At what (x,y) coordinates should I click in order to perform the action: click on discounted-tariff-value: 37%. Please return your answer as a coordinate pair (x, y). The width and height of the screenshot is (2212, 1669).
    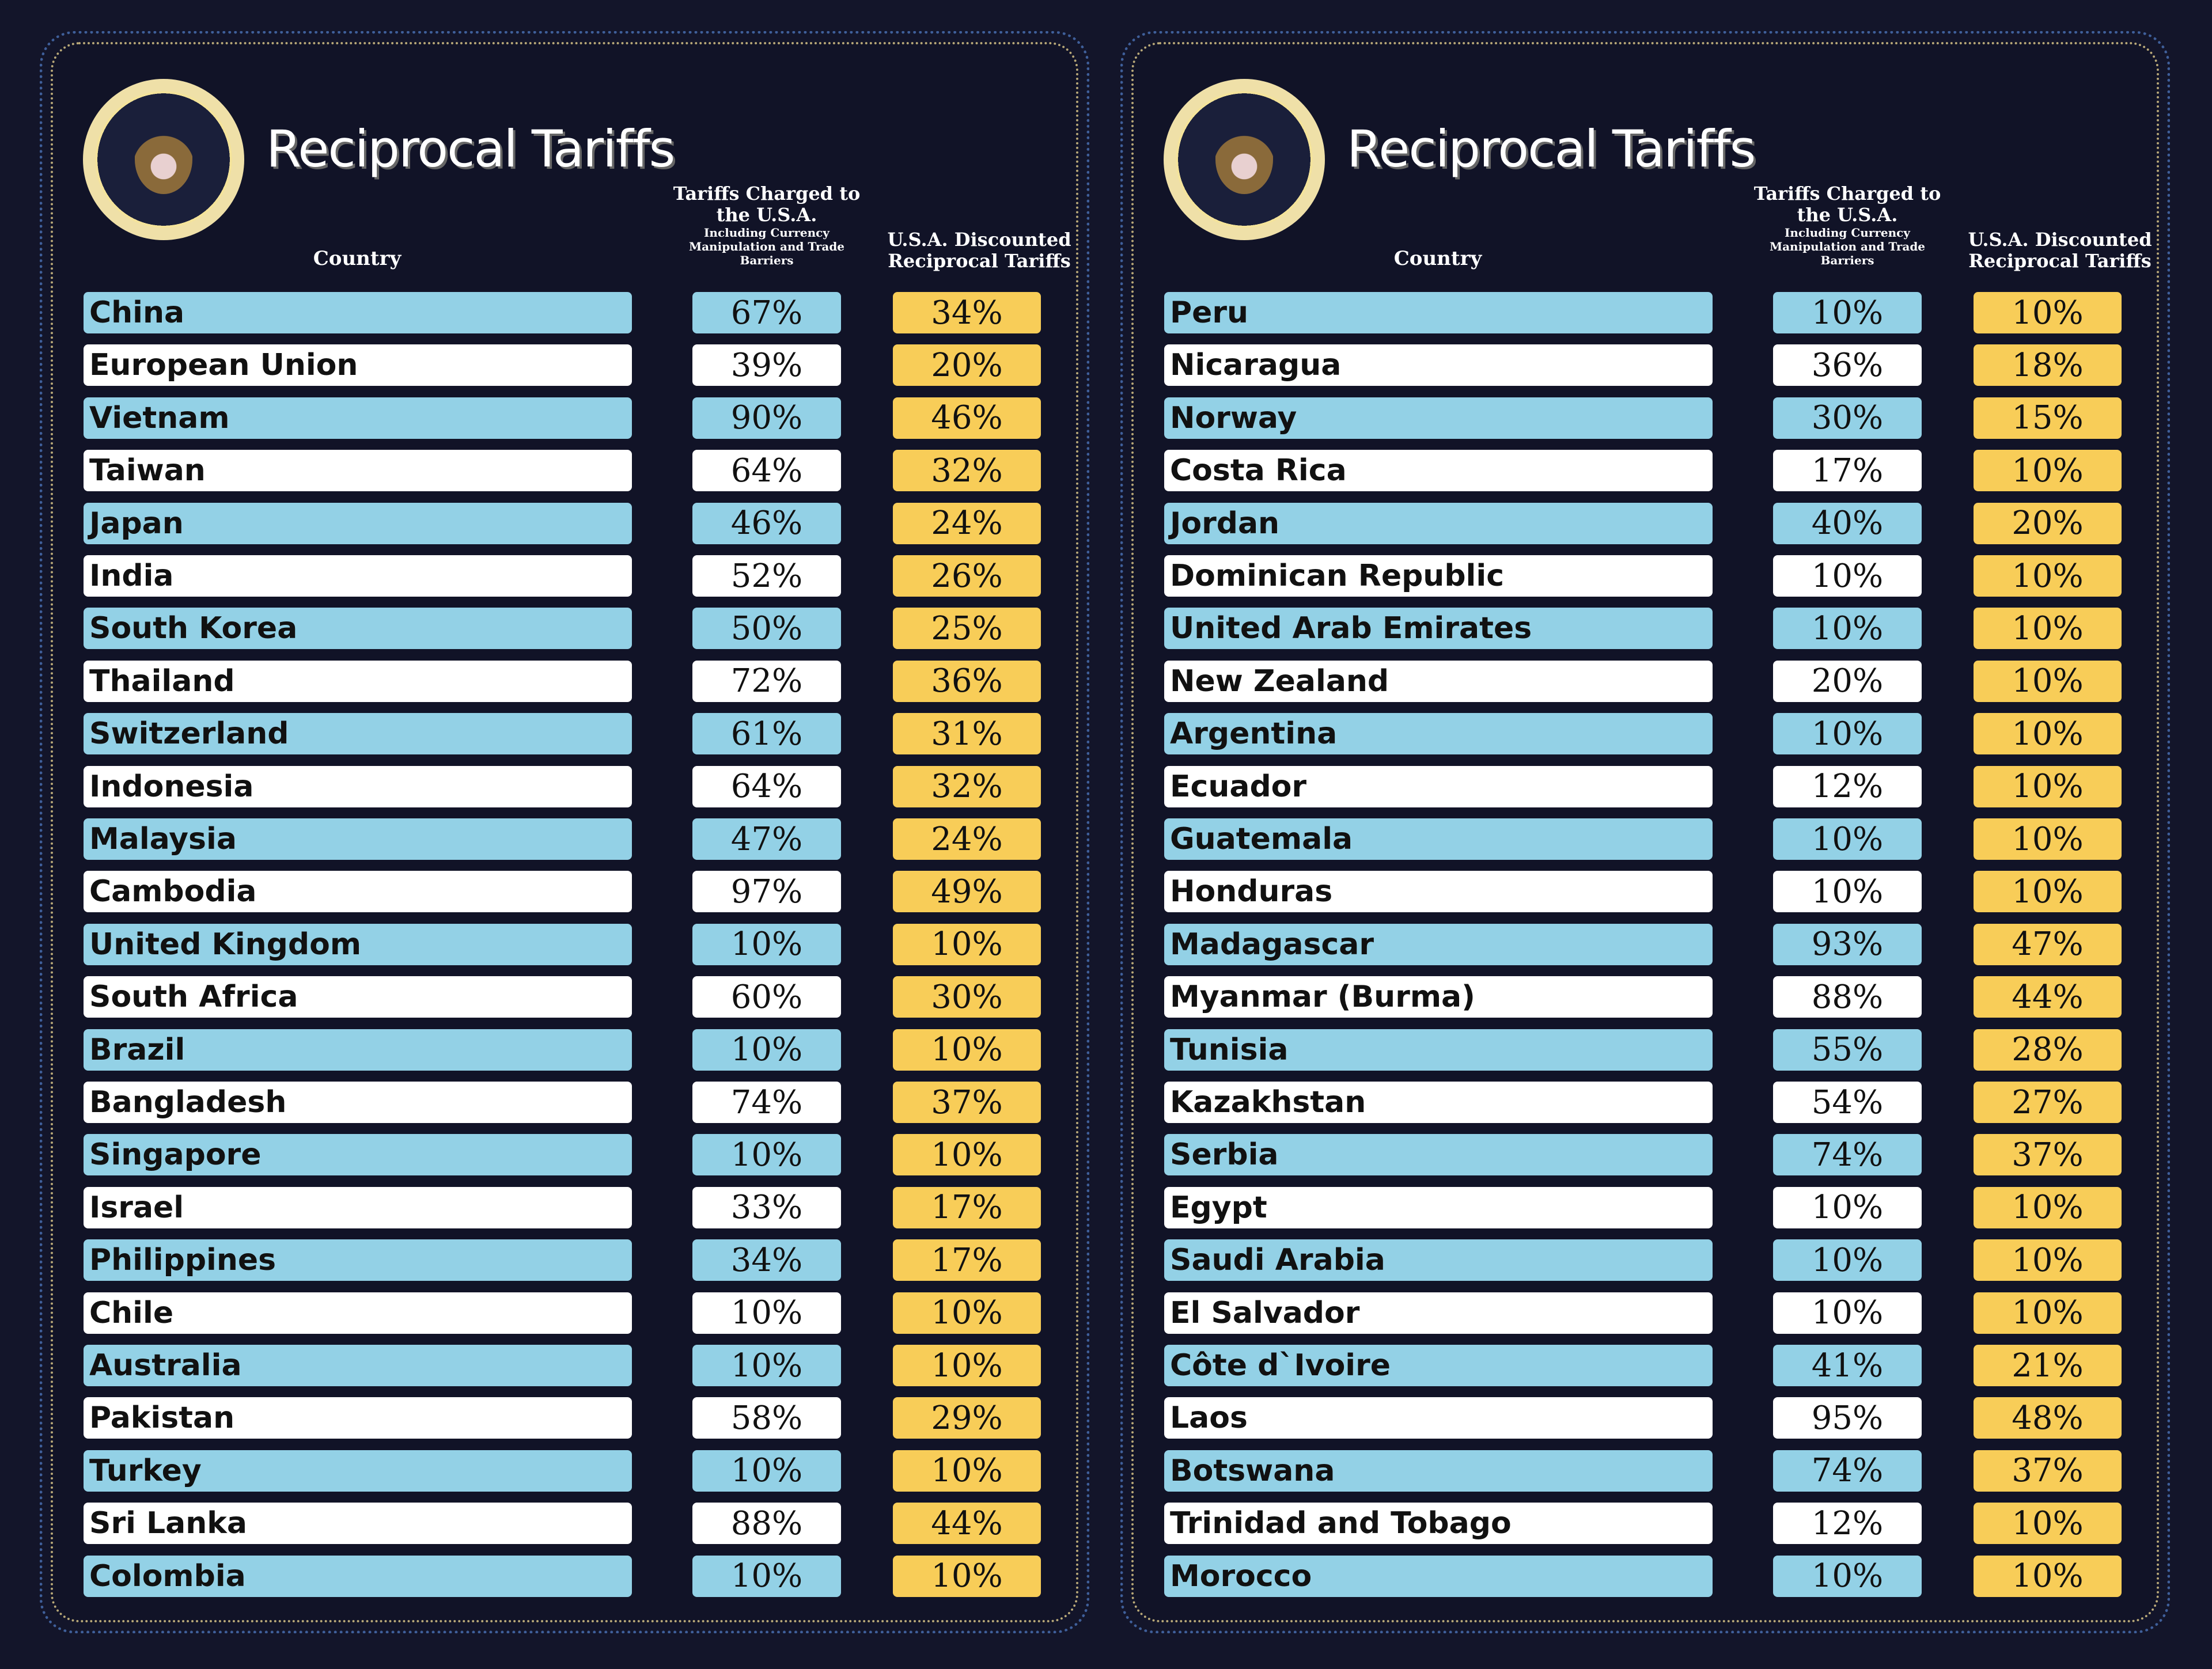
    Looking at the image, I should click on (2048, 1471).